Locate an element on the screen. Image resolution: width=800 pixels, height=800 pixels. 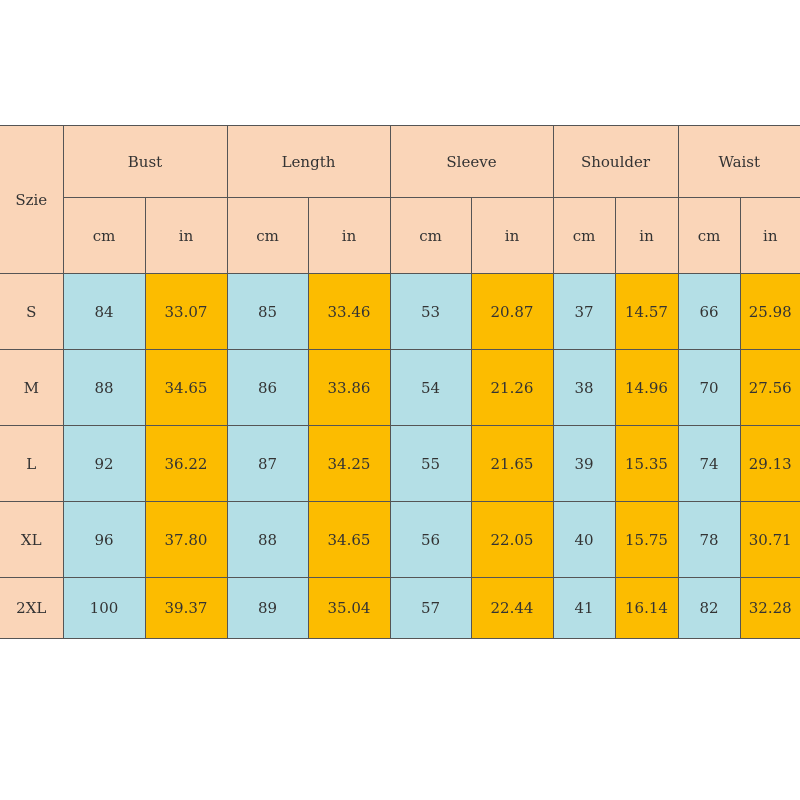
size-label: S is located at coordinates (32, 311).